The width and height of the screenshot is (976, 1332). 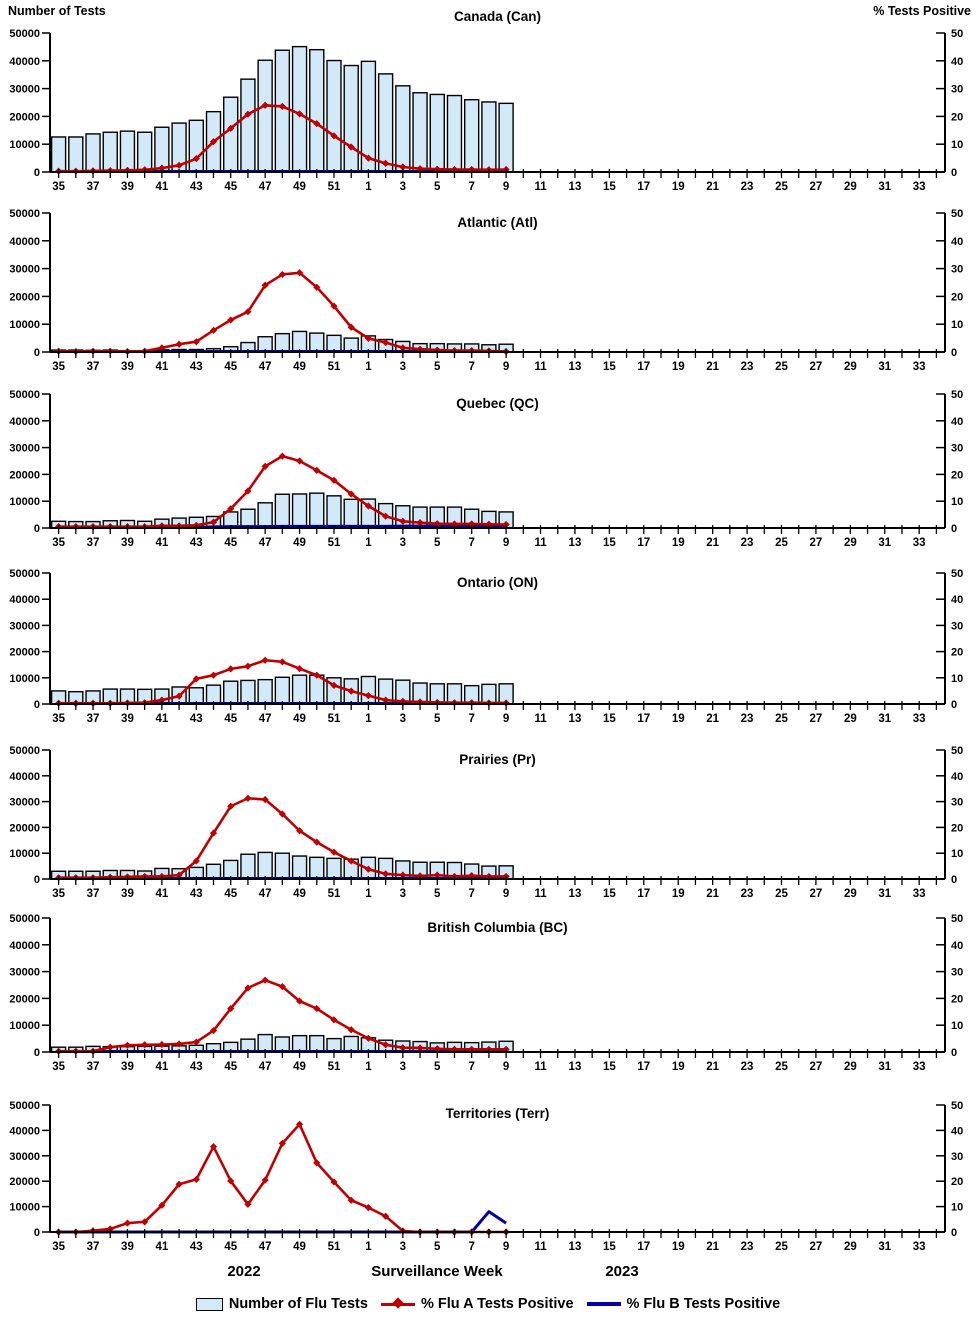 I want to click on week-tick-label: 37, so click(x=93, y=1067).